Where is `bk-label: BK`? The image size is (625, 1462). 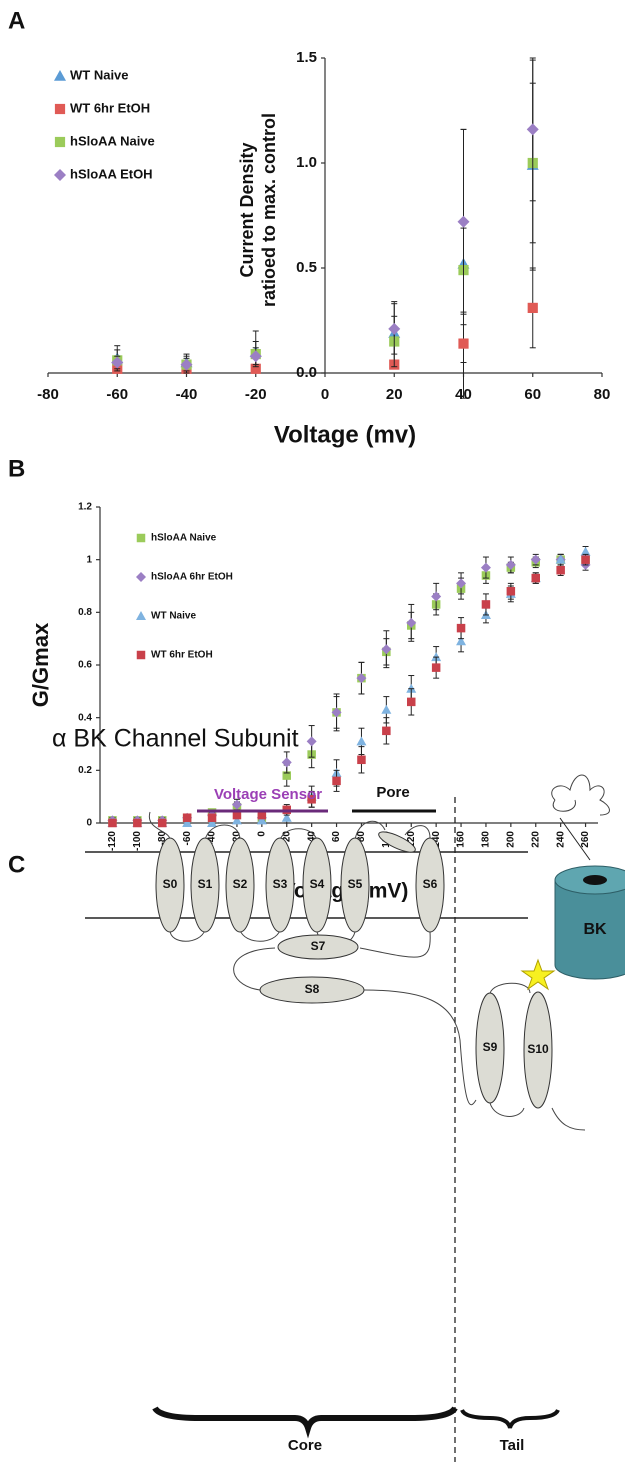
bk-label: BK is located at coordinates (595, 929).